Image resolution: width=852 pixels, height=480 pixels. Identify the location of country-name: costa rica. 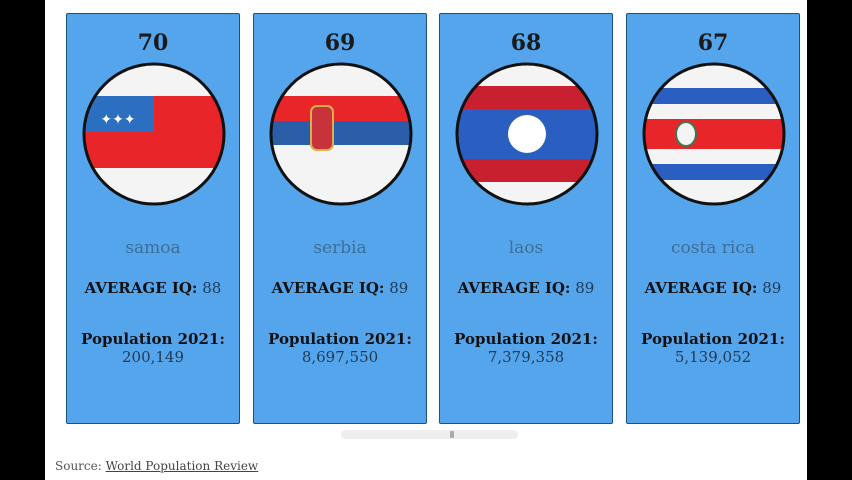
(713, 248).